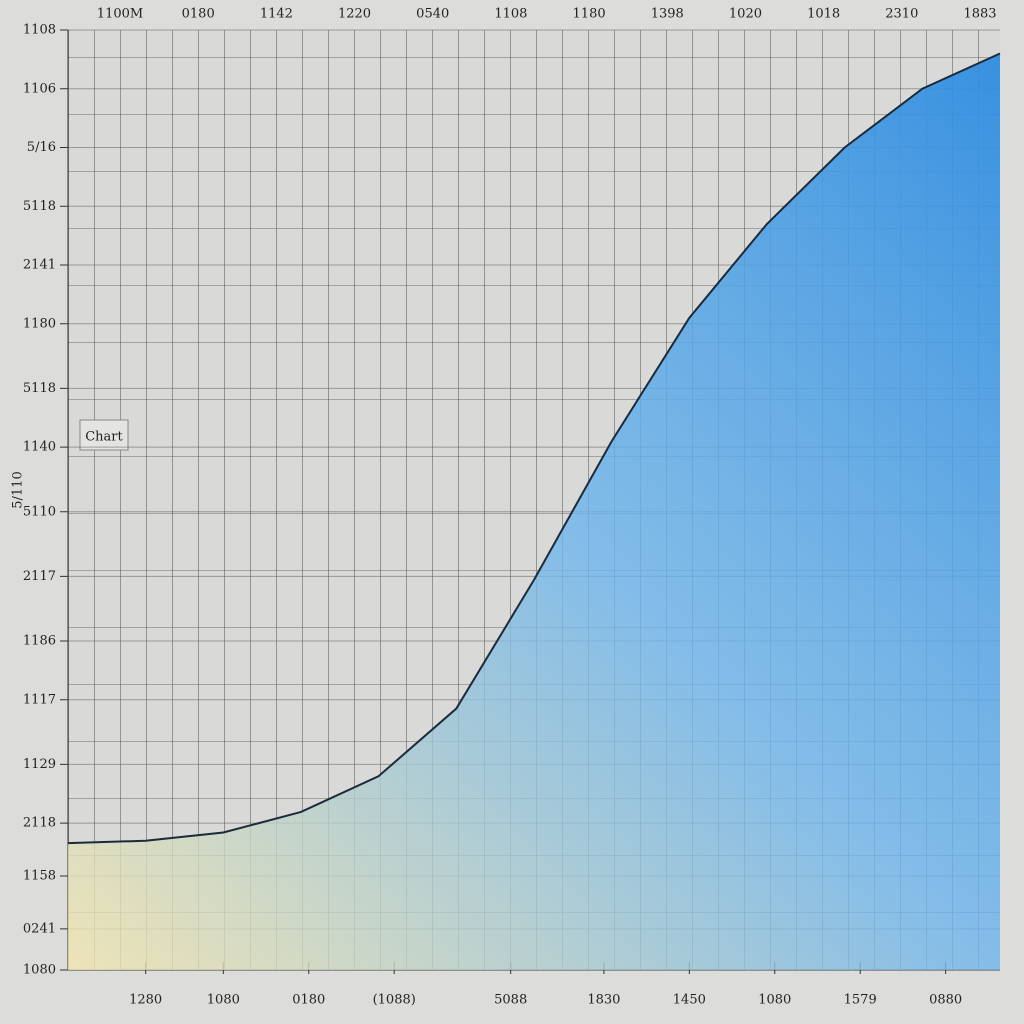 The image size is (1024, 1024). What do you see at coordinates (198, 14) in the screenshot?
I see `top-label: 0180` at bounding box center [198, 14].